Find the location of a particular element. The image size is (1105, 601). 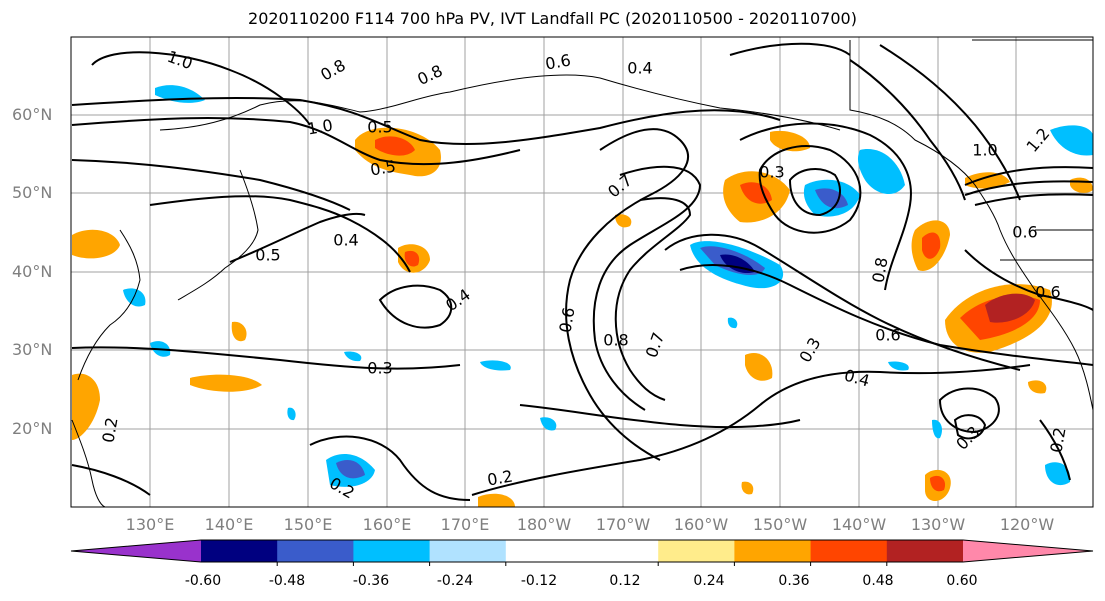

lon-label-160e: 160°E is located at coordinates (387, 524).